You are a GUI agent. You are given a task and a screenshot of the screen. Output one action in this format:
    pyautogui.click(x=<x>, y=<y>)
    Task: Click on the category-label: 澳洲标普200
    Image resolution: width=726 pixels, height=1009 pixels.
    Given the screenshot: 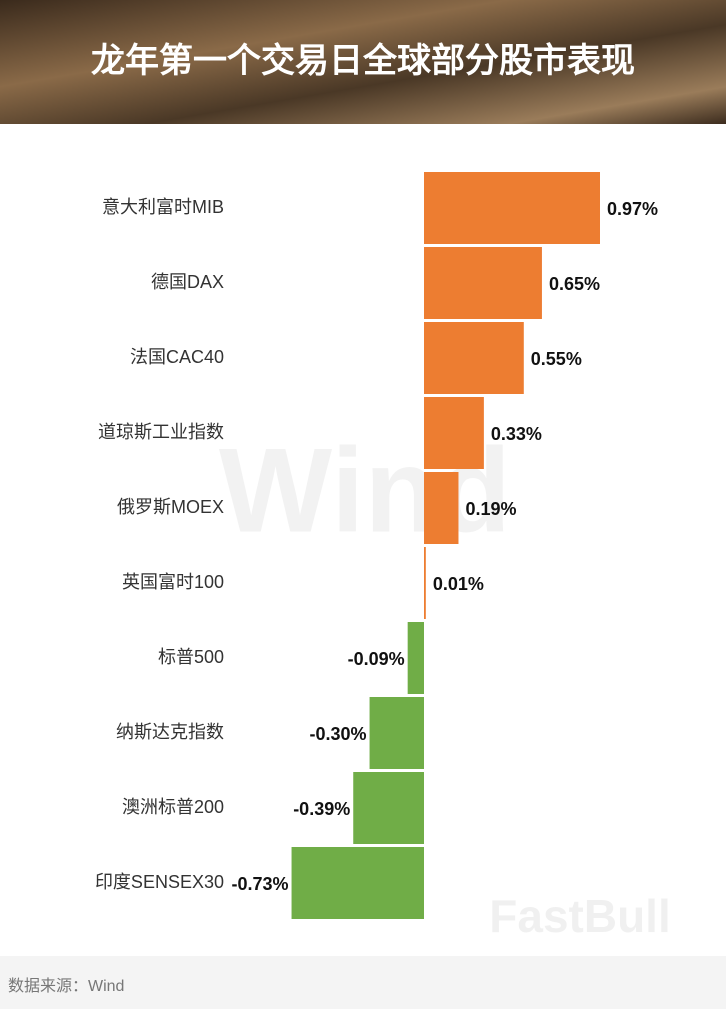 What is the action you would take?
    pyautogui.click(x=173, y=807)
    